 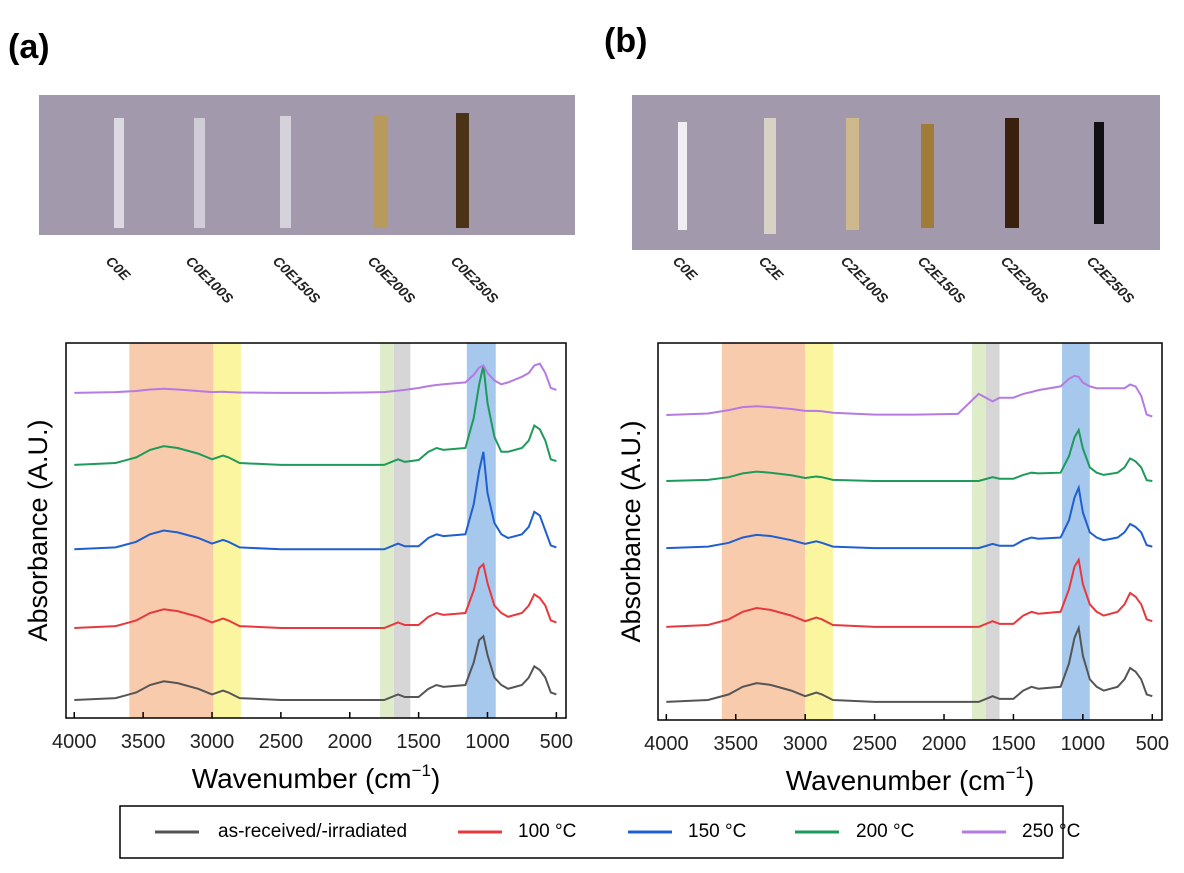 I want to click on sample-label: C2E250S, so click(x=1111, y=280).